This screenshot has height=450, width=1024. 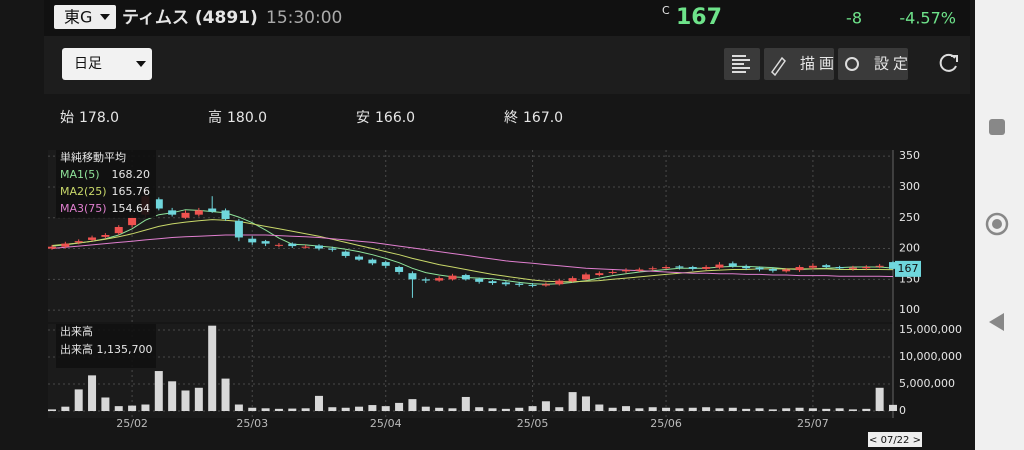 What do you see at coordinates (80, 174) in the screenshot?
I see `legend-name: MA1(5)` at bounding box center [80, 174].